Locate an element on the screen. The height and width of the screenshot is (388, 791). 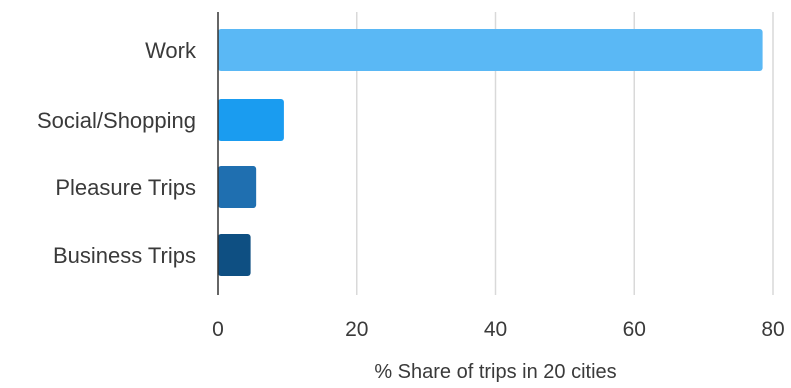
bar-work is located at coordinates (490, 50).